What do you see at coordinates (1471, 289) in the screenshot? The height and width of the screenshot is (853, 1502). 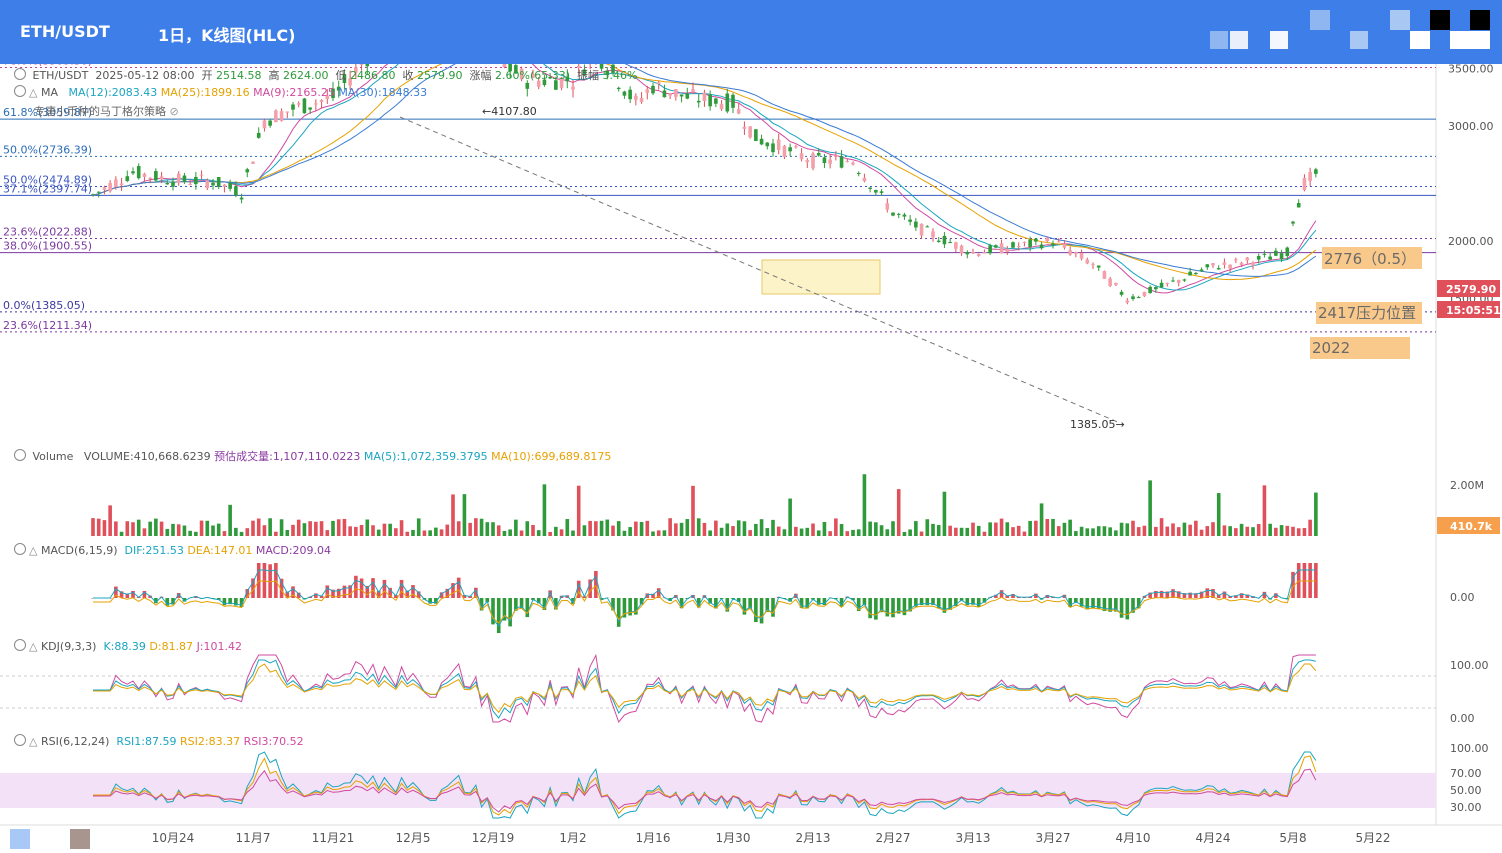 I see `last-price-tag-text: 2579.90` at bounding box center [1471, 289].